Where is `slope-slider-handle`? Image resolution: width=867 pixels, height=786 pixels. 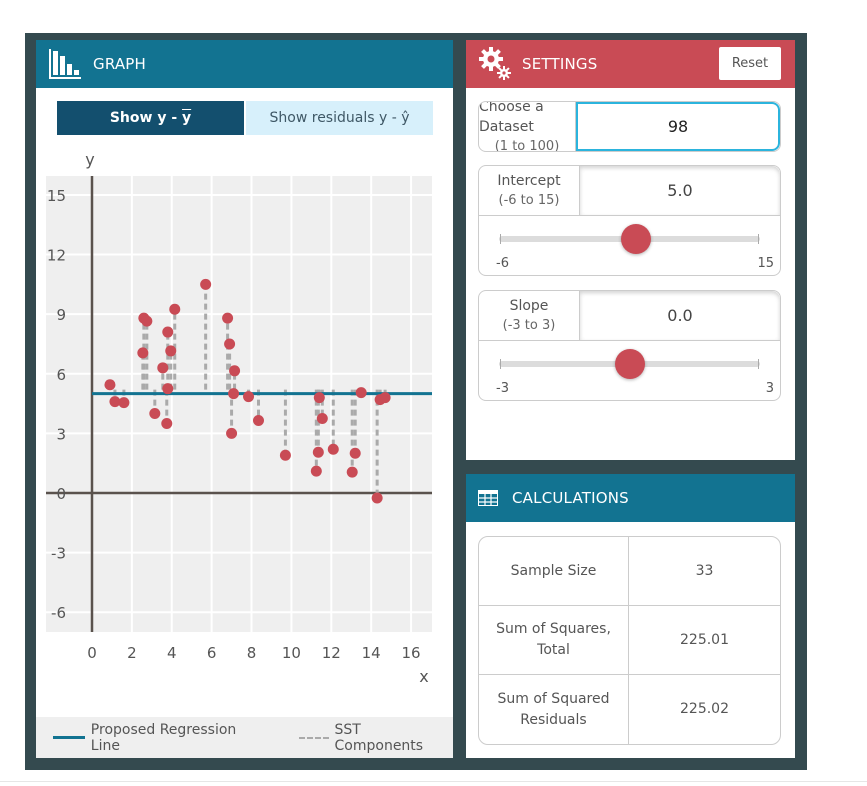 slope-slider-handle is located at coordinates (629, 364).